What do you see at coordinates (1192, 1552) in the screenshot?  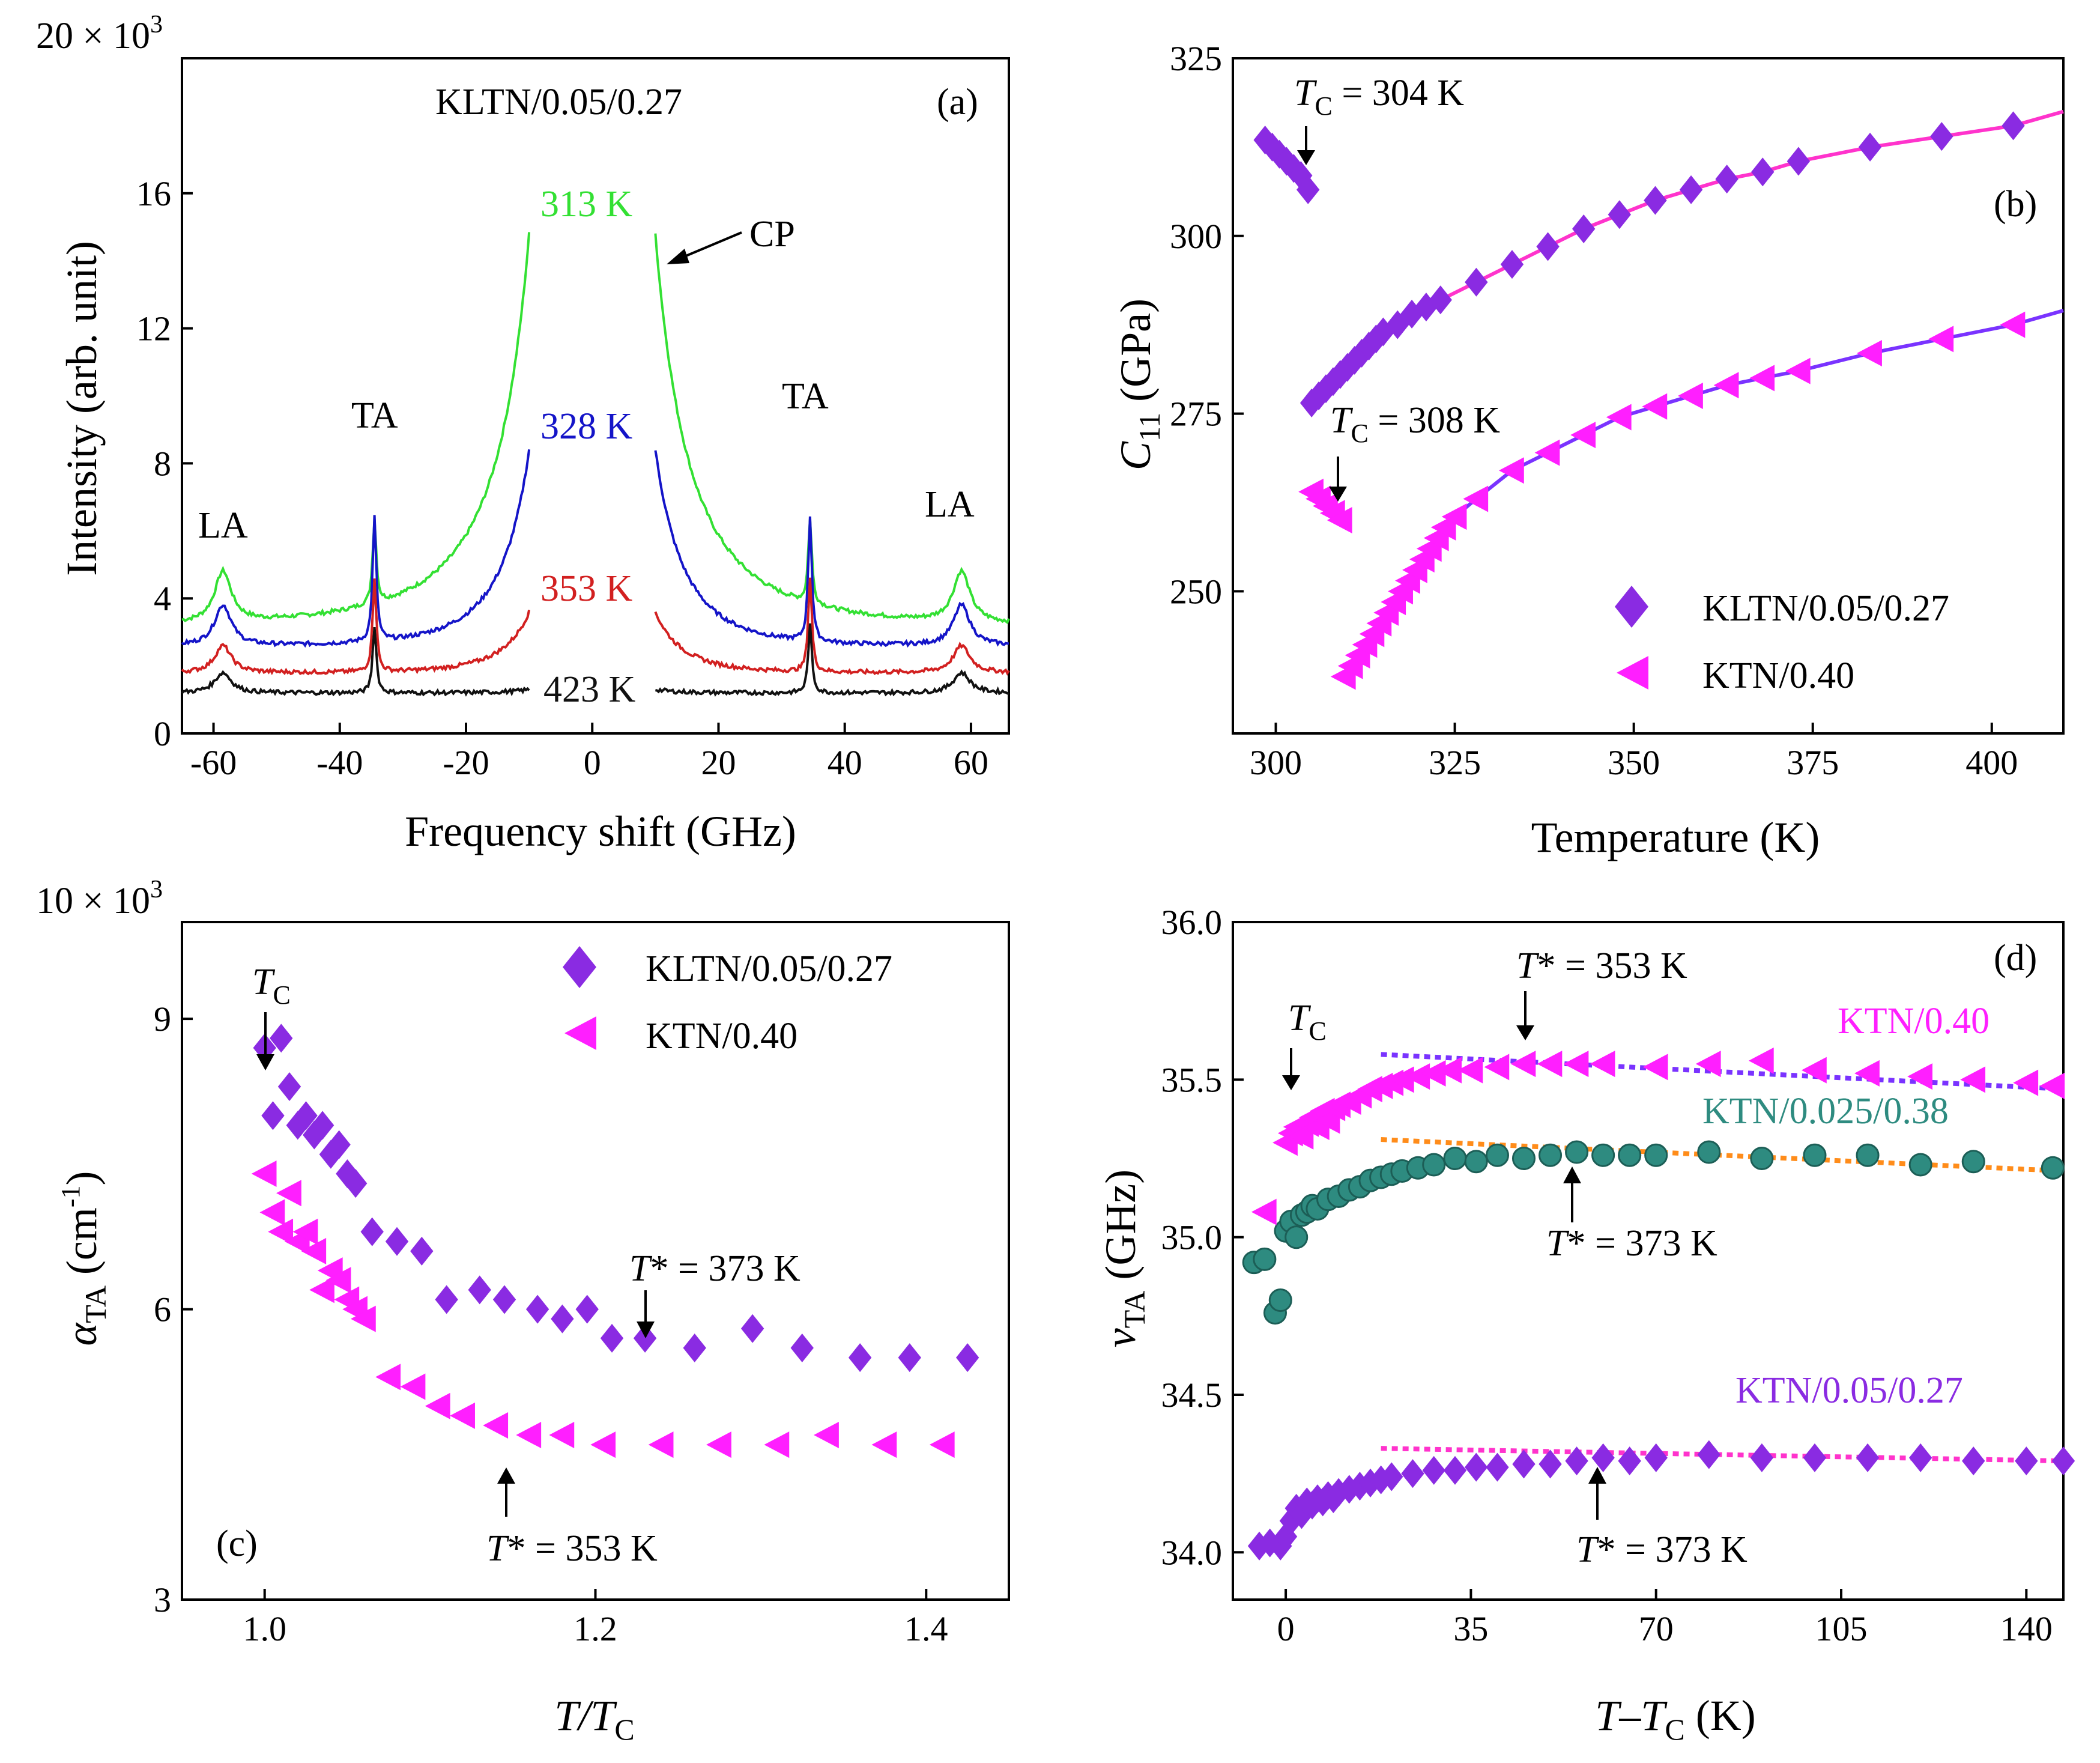 I see `panel-d-y-tick-label: 34.0` at bounding box center [1192, 1552].